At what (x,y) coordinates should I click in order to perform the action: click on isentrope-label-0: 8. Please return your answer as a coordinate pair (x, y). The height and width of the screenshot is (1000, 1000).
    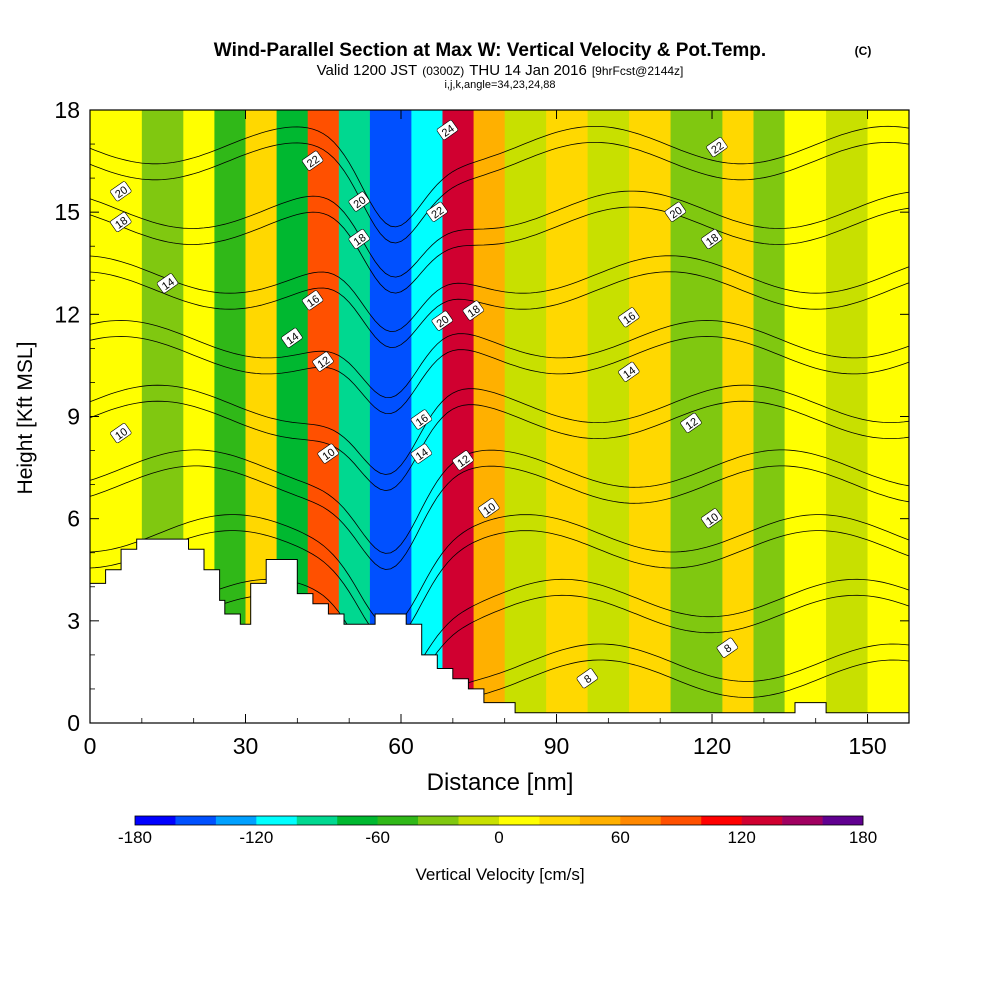
    Looking at the image, I should click on (587, 678).